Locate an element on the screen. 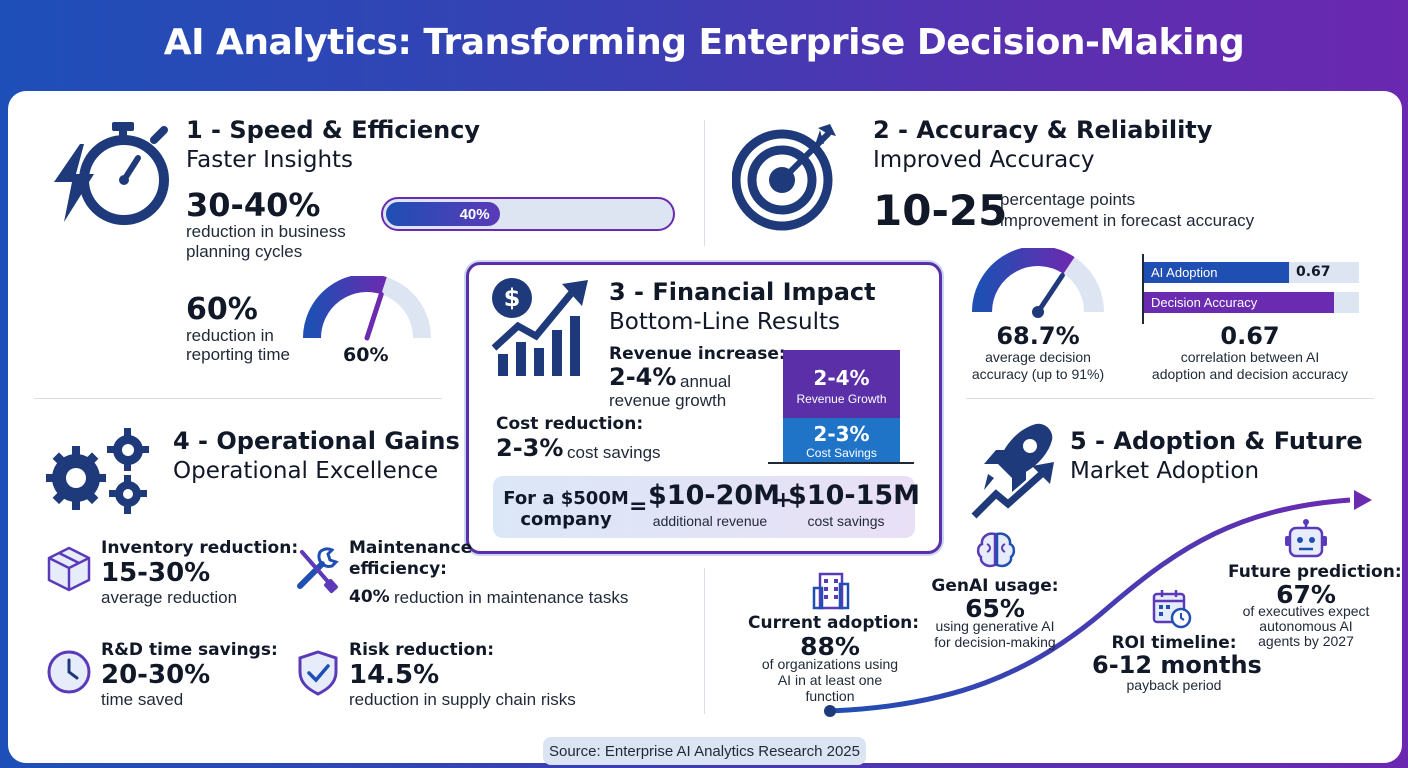 Image resolution: width=1408 pixels, height=768 pixels. section-5-title: 5 - Adoption & Future is located at coordinates (1216, 441).